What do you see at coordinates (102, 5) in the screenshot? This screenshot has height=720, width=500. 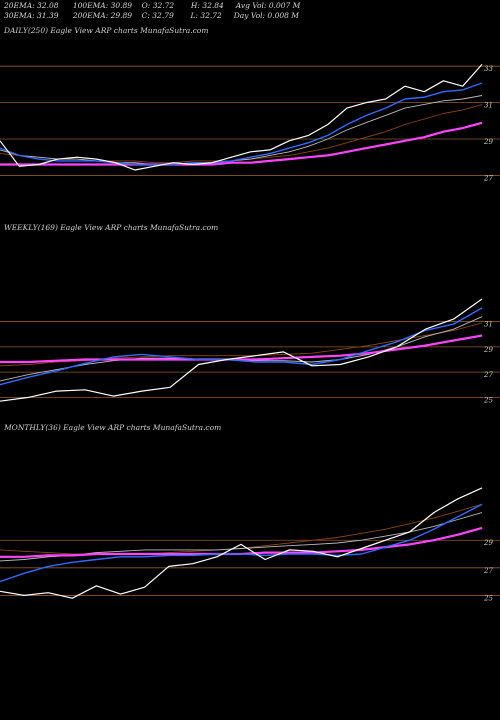 I see `ema100-value: 100EMA: 30.89` at bounding box center [102, 5].